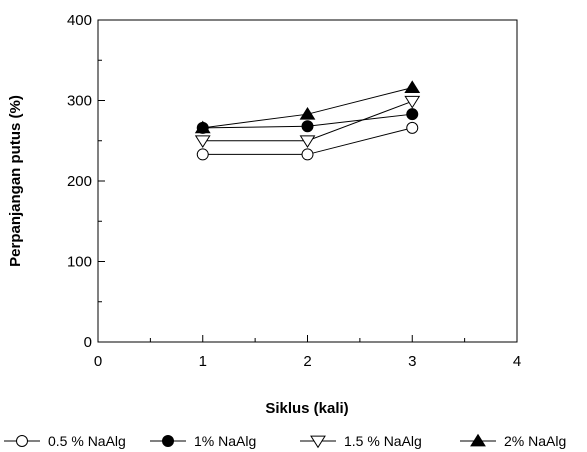 Image resolution: width=587 pixels, height=452 pixels. I want to click on series-layer, so click(307, 120).